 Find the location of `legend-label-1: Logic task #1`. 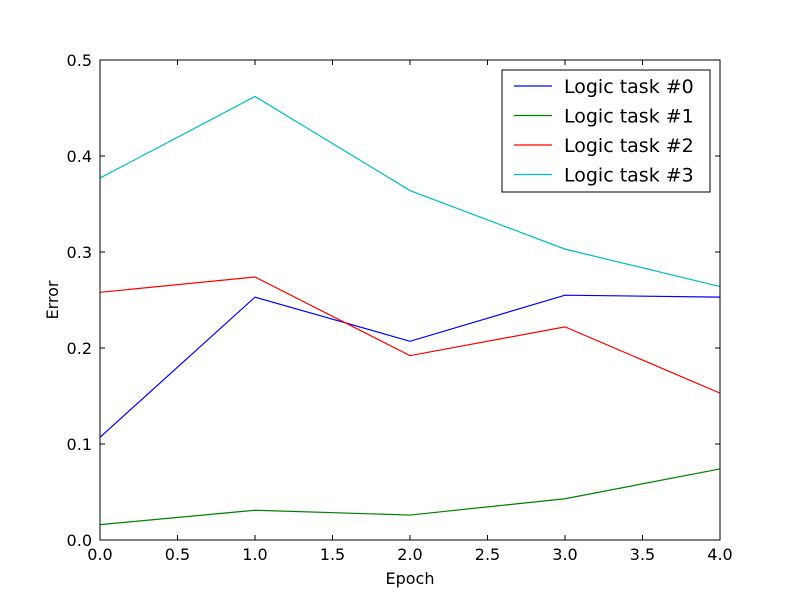

legend-label-1: Logic task #1 is located at coordinates (629, 117).